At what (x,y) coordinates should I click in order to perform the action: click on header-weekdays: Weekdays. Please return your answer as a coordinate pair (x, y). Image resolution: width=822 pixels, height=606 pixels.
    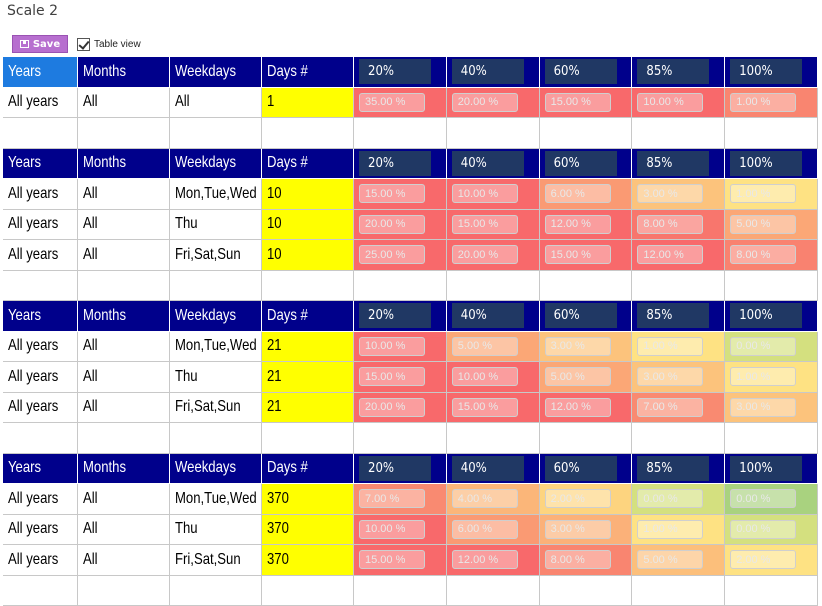
    Looking at the image, I should click on (216, 469).